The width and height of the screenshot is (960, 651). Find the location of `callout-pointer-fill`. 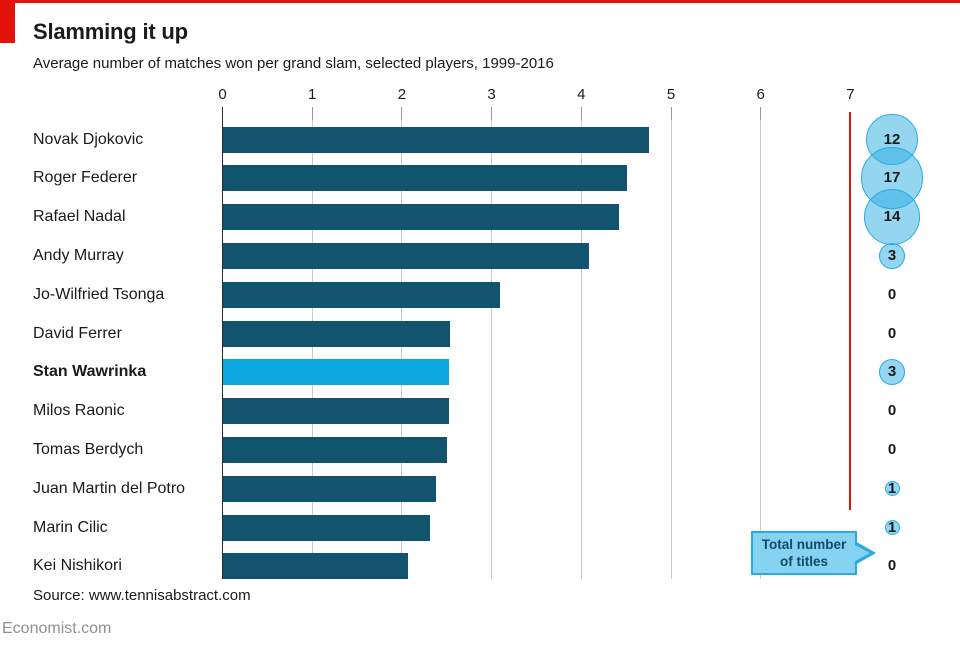

callout-pointer-fill is located at coordinates (862, 553).